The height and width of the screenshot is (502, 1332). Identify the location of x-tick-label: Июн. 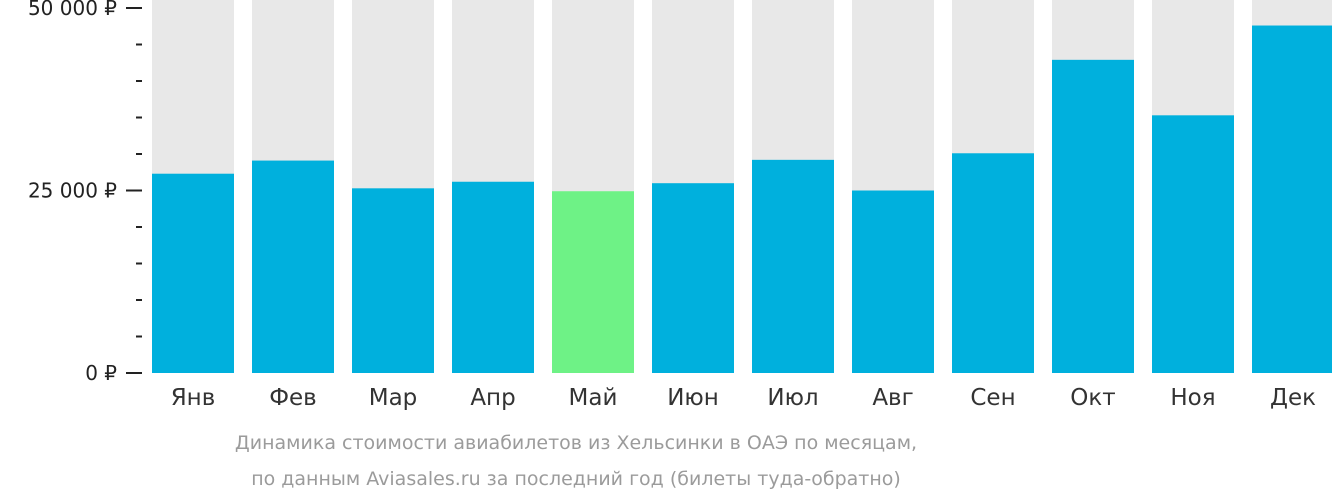
(693, 398).